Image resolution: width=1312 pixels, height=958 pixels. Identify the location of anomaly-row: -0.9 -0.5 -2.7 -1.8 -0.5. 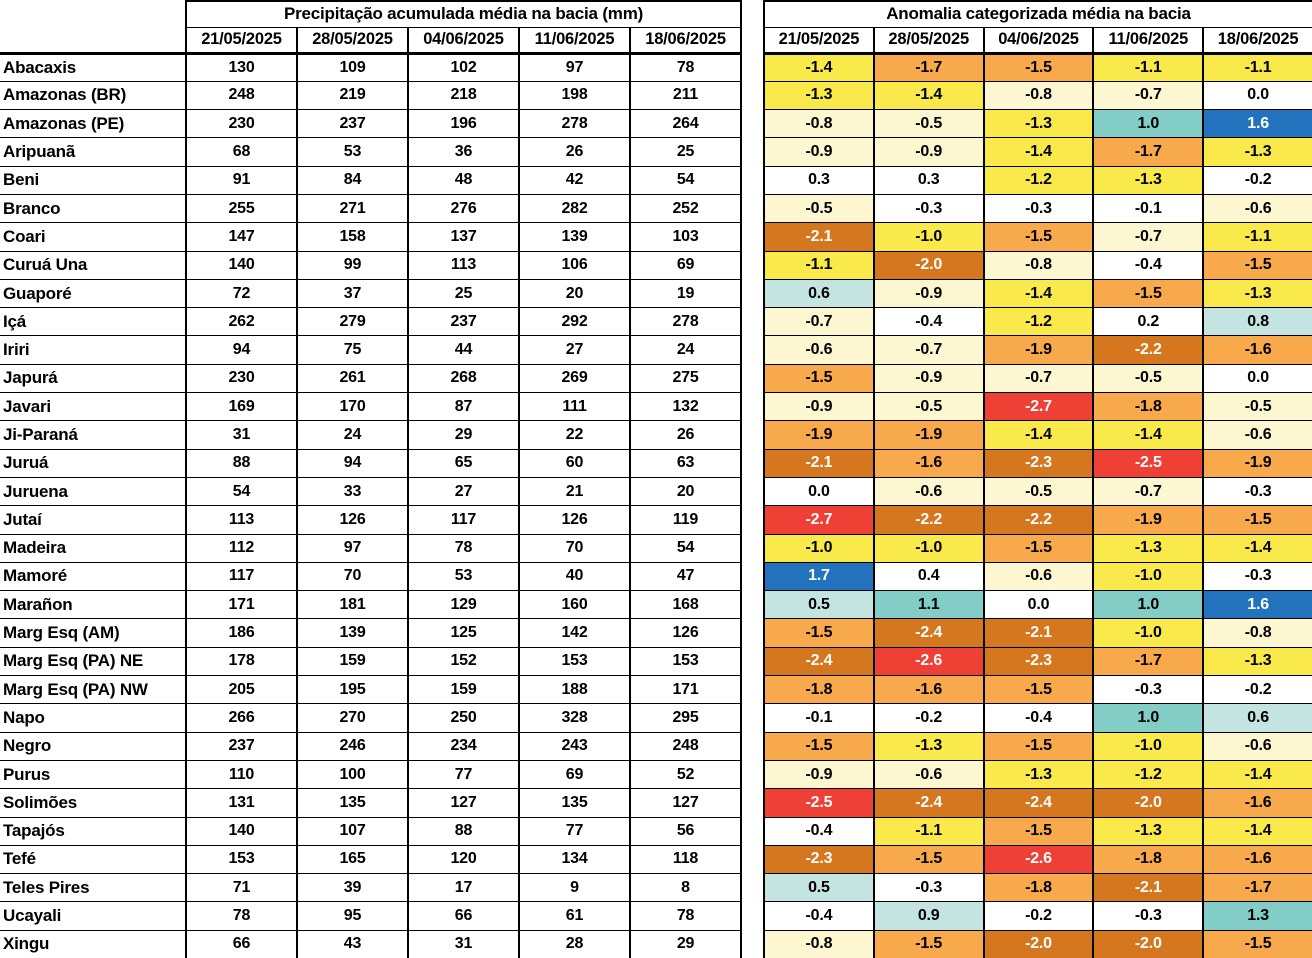
(1037, 407).